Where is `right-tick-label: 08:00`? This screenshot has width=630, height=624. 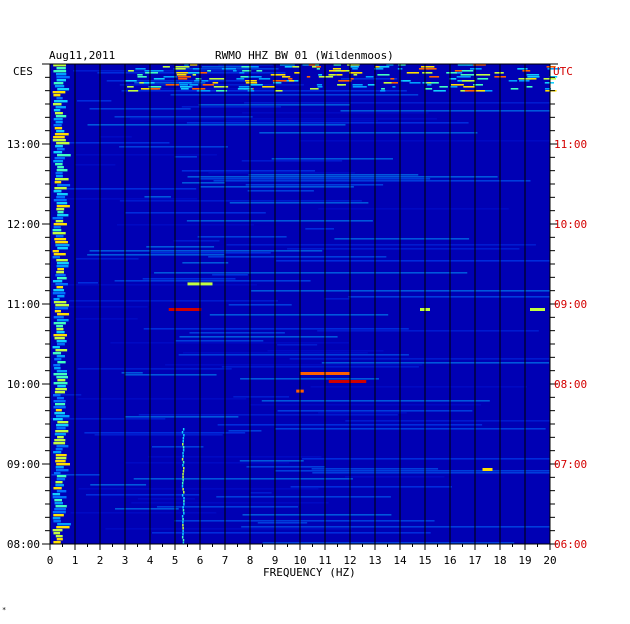
right-tick-label: 08:00 is located at coordinates (570, 384).